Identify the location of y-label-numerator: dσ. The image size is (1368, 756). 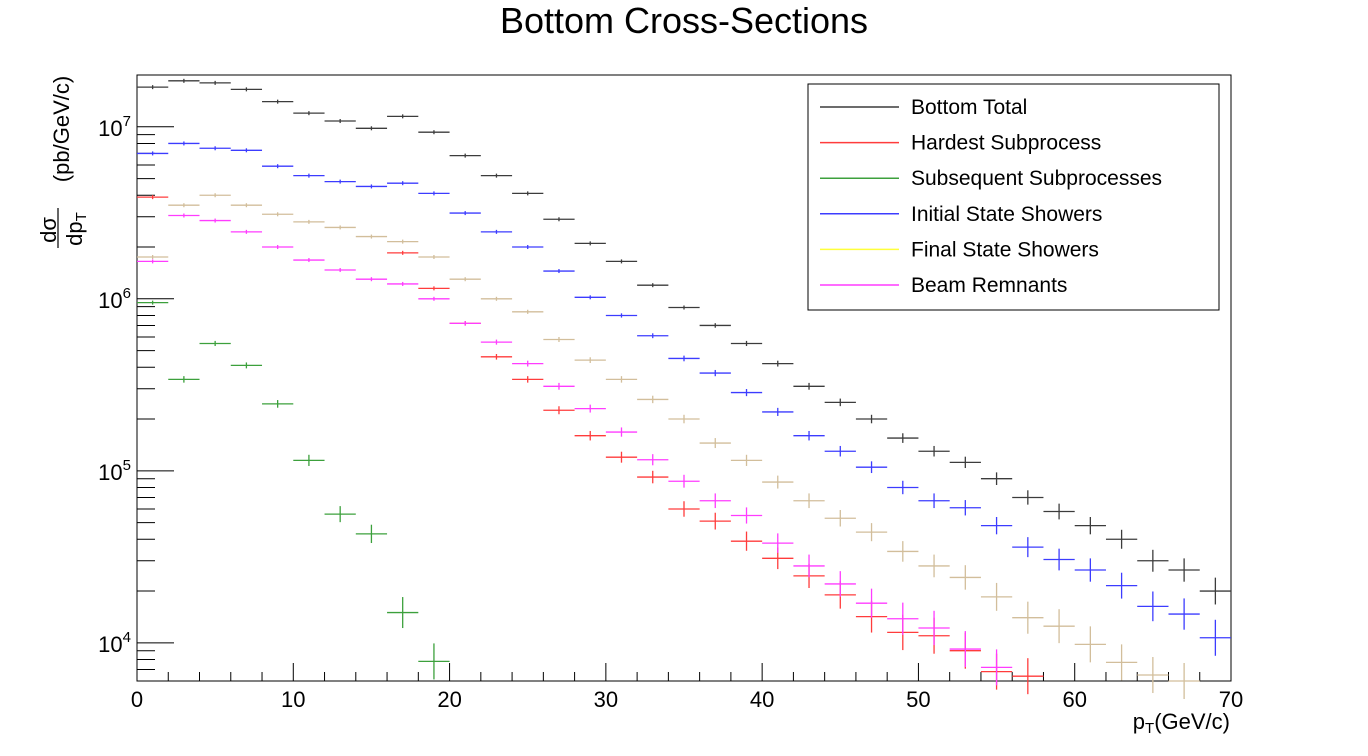
(48, 230).